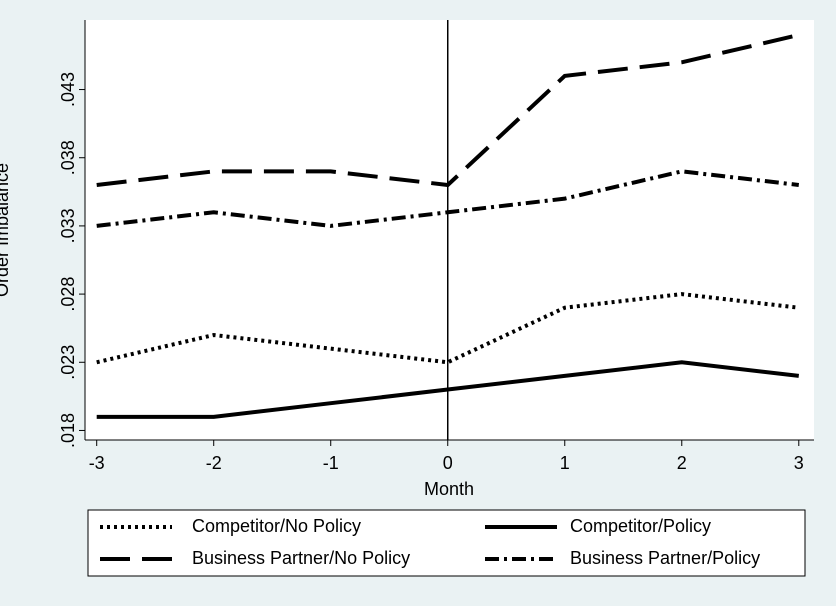 The height and width of the screenshot is (606, 836). Describe the element at coordinates (446, 543) in the screenshot. I see `legend` at that location.